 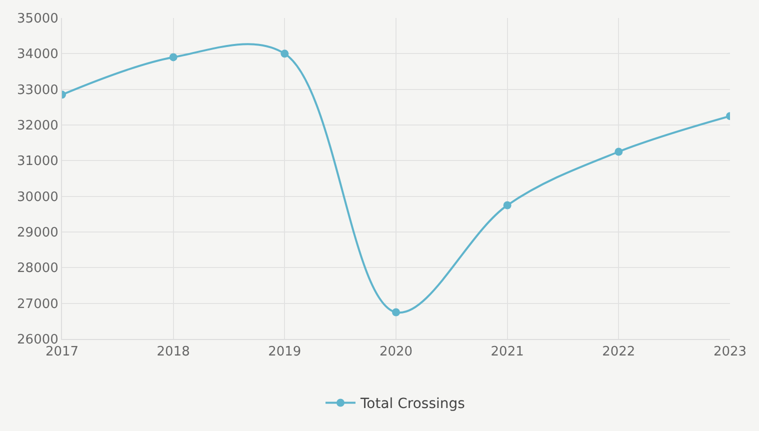 I want to click on x-tick-label: 2019, so click(x=285, y=352).